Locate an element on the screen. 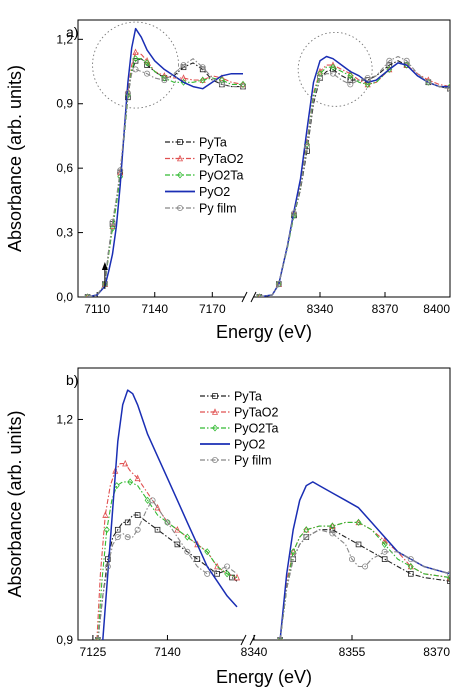 This screenshot has width=474, height=692. y-tick-label: 0,6 is located at coordinates (64, 168).